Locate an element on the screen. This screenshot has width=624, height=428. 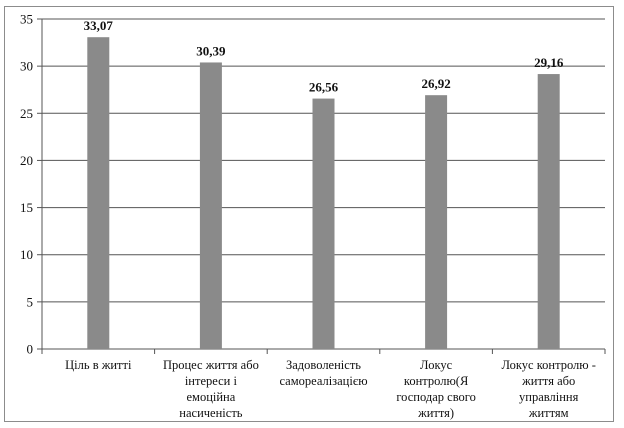
data-label: 33,07 is located at coordinates (99, 25).